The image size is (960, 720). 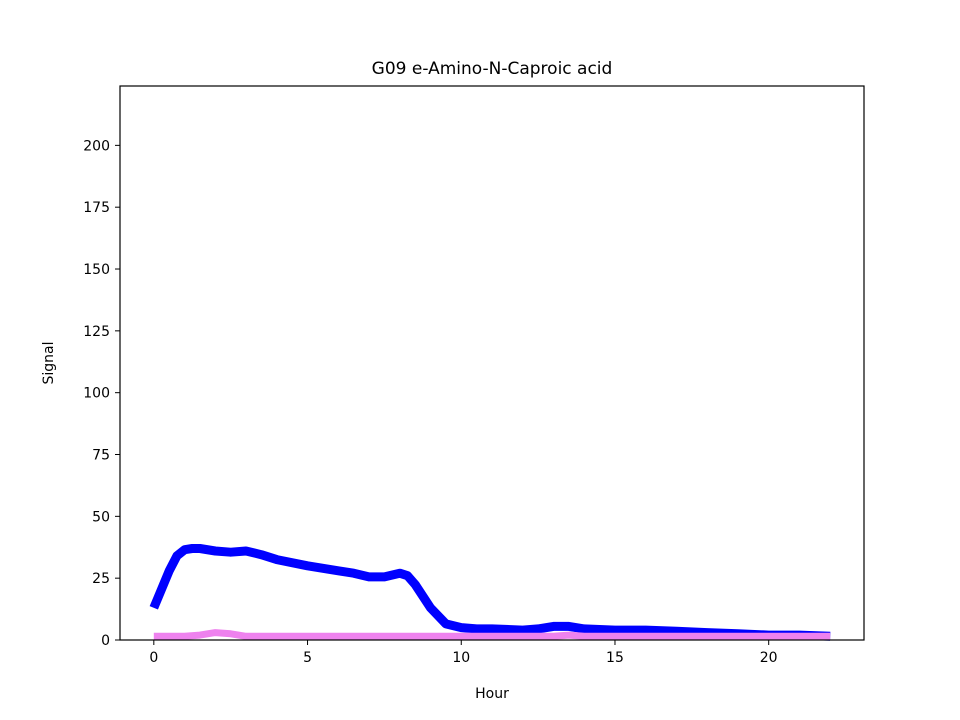 What do you see at coordinates (101, 456) in the screenshot?
I see `y-tick-label: 75` at bounding box center [101, 456].